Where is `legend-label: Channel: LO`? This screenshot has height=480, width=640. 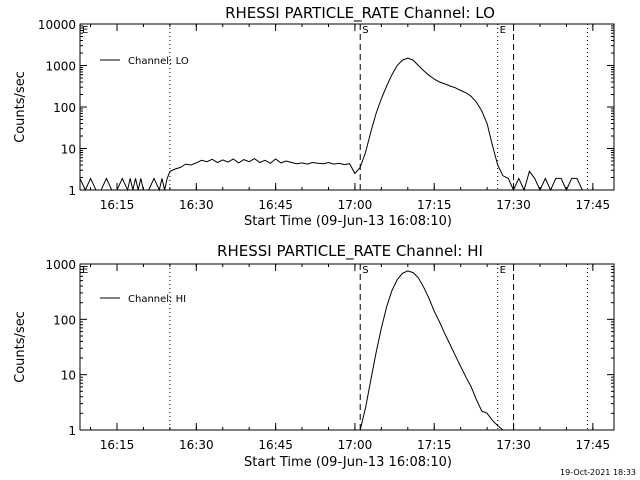 legend-label: Channel: LO is located at coordinates (158, 61).